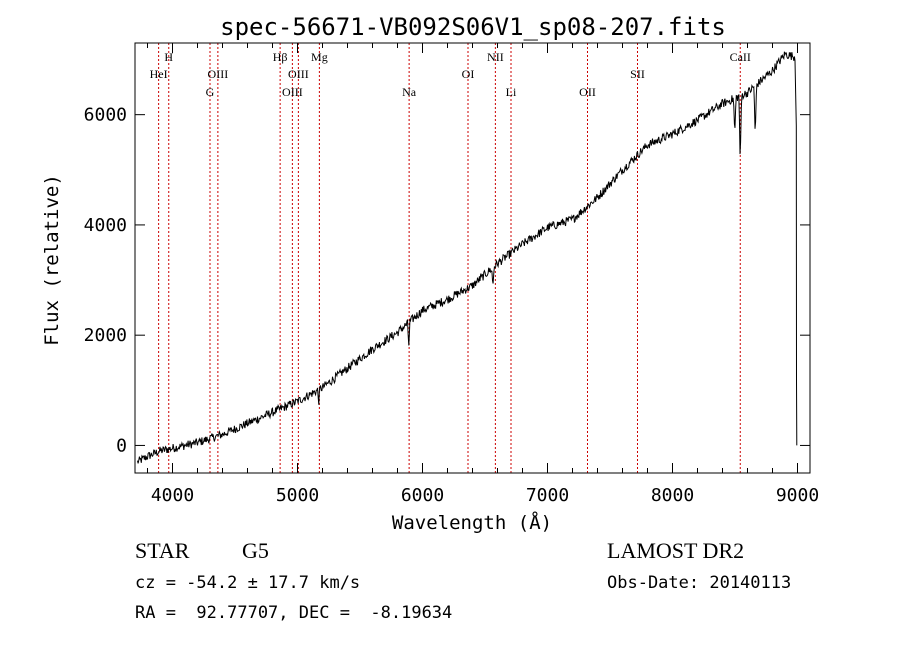 This screenshot has height=649, width=900. I want to click on x-tick-label: 8000, so click(672, 495).